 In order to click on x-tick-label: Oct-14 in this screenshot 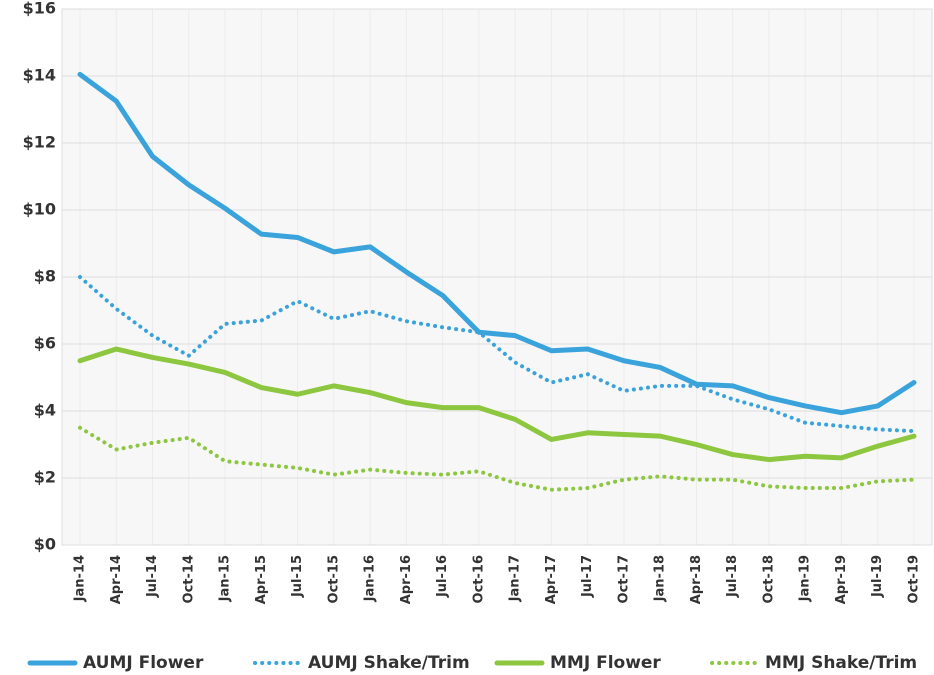, I will do `click(188, 579)`.